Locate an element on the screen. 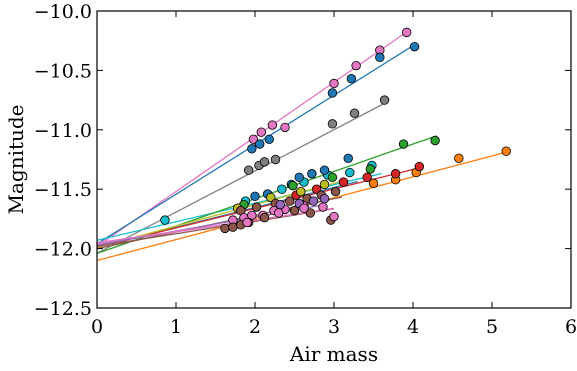  x-tick-label: 2 is located at coordinates (255, 327).